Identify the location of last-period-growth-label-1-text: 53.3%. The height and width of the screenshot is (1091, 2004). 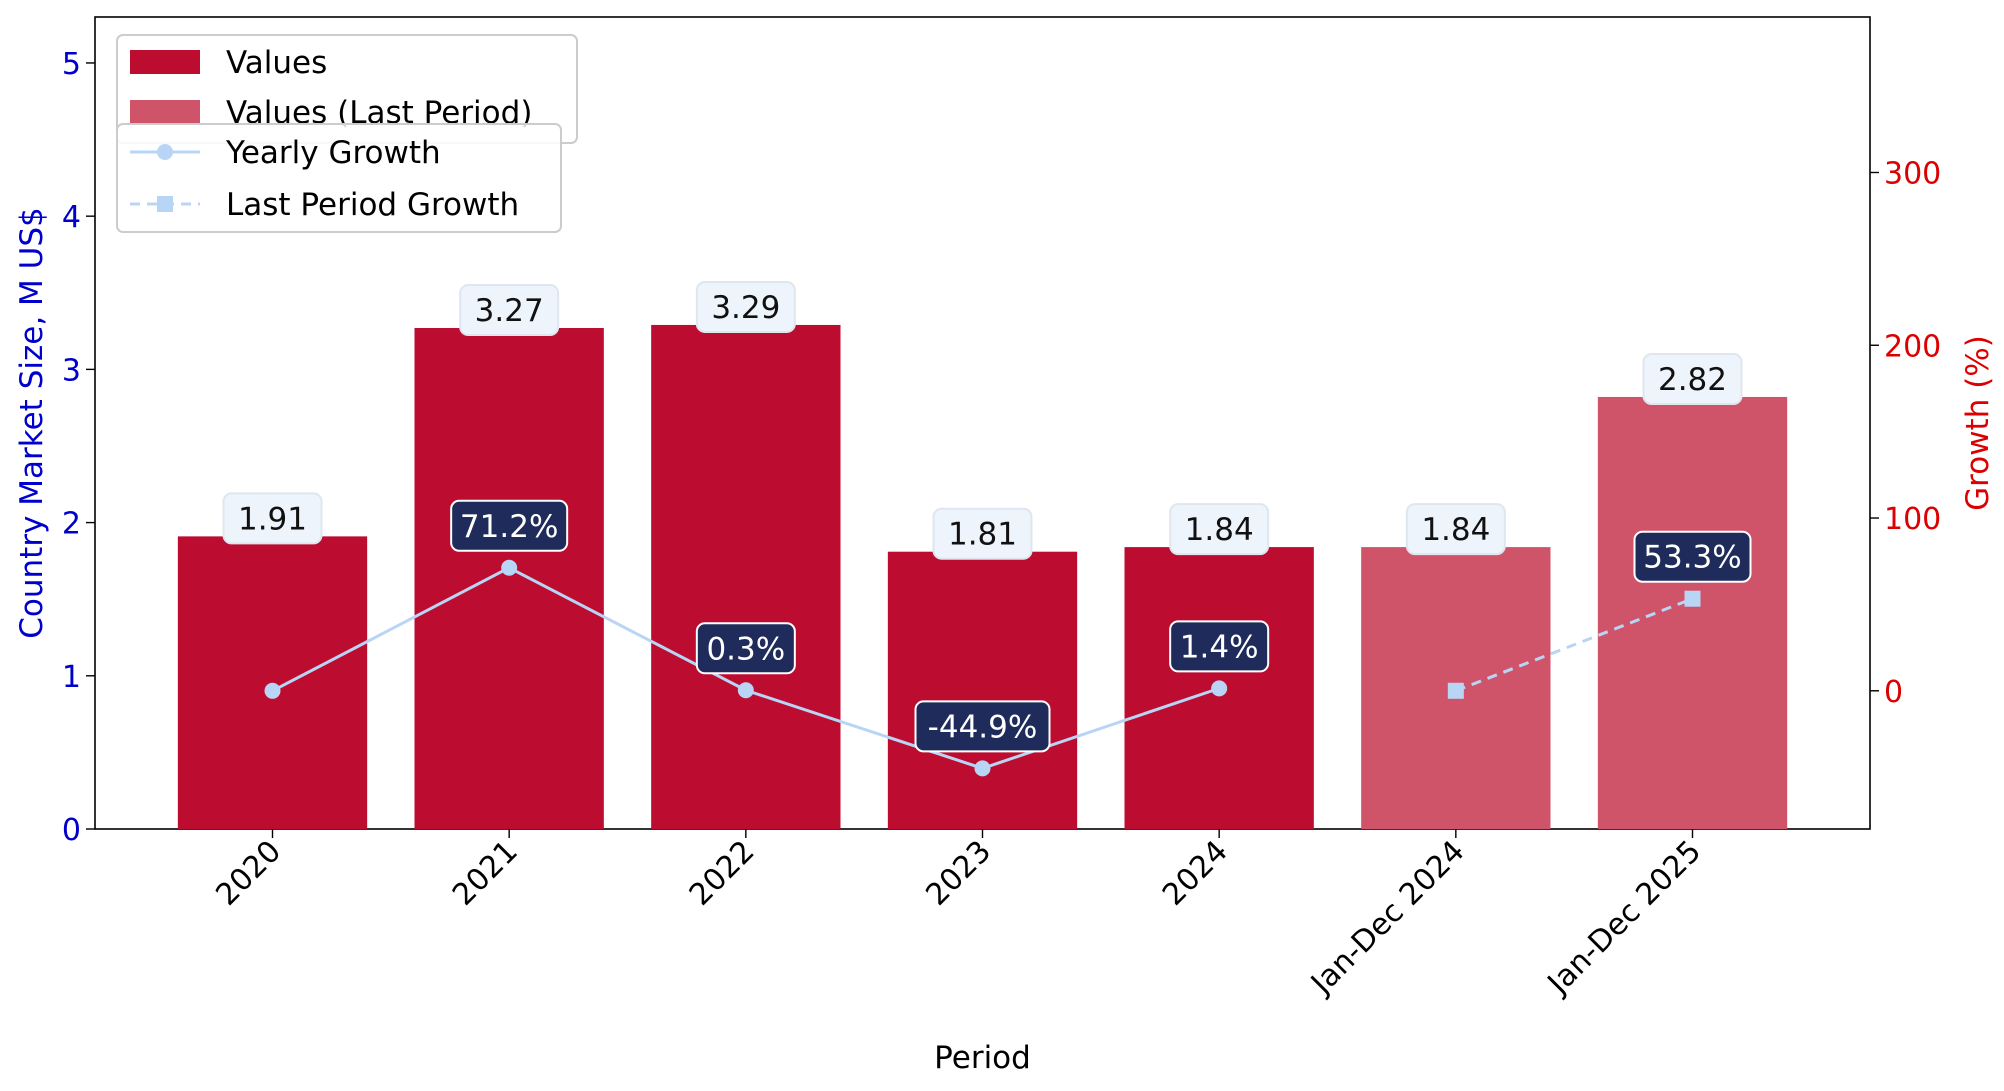
(1692, 558).